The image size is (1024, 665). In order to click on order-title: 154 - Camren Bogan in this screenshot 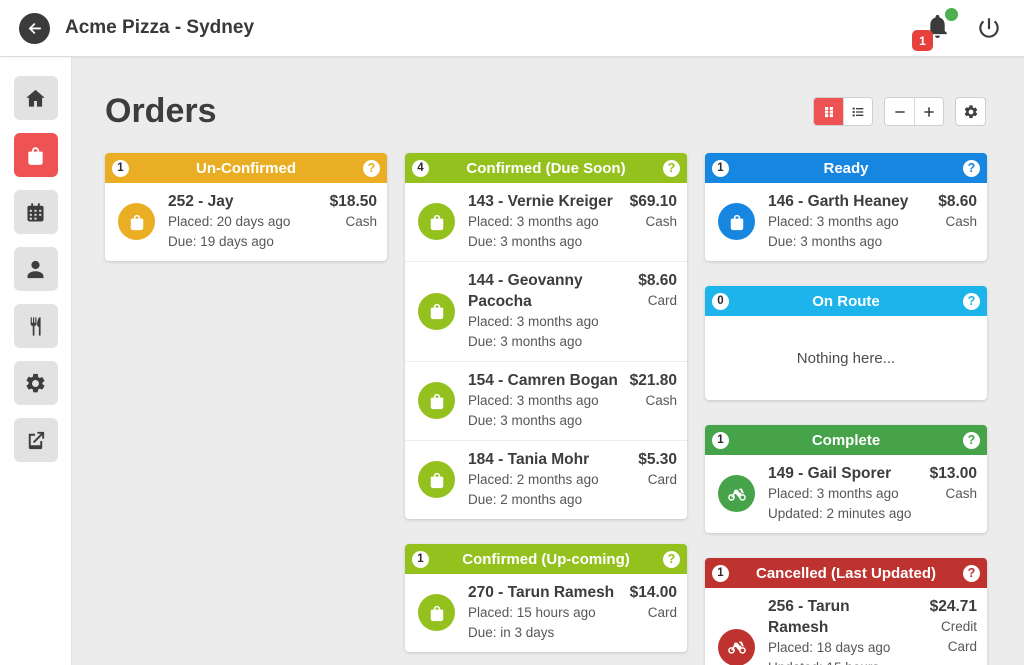, I will do `click(543, 380)`.